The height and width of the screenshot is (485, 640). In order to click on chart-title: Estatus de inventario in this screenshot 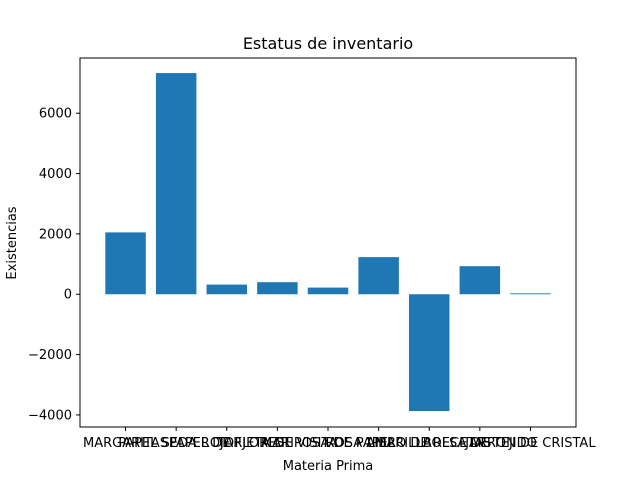, I will do `click(328, 43)`.